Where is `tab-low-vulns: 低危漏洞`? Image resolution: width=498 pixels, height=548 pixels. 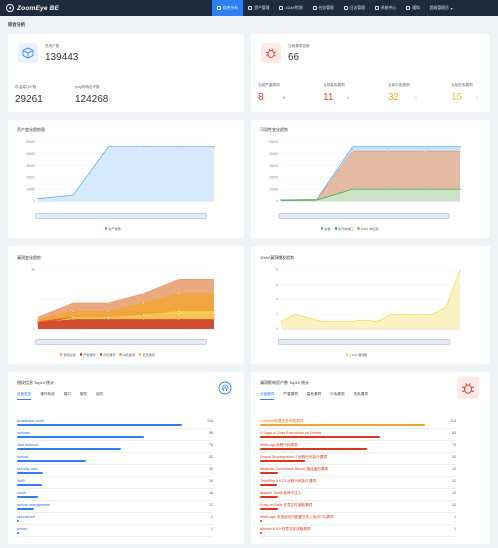
tab-low-vulns: 低危漏洞 is located at coordinates (360, 394).